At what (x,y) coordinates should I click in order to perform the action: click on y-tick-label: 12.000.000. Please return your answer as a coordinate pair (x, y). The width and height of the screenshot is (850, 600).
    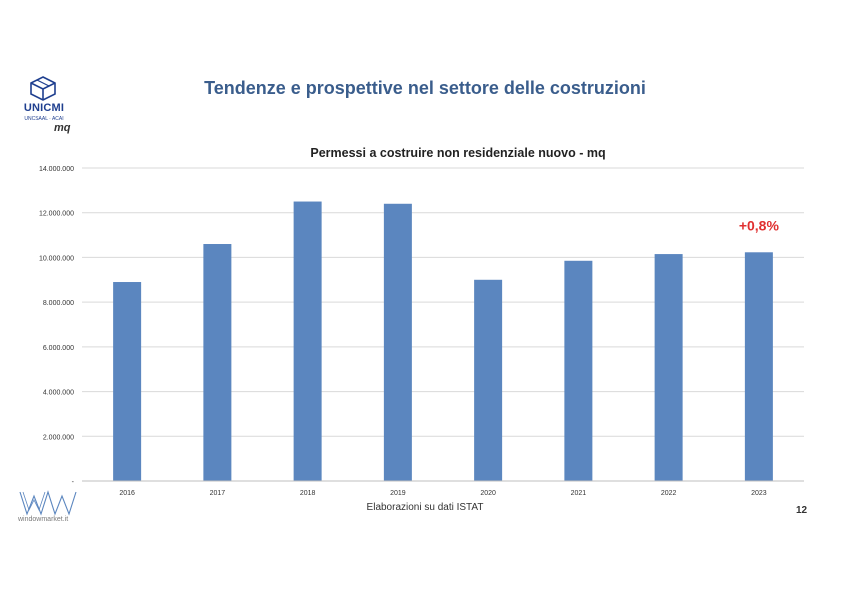
    Looking at the image, I should click on (56, 214).